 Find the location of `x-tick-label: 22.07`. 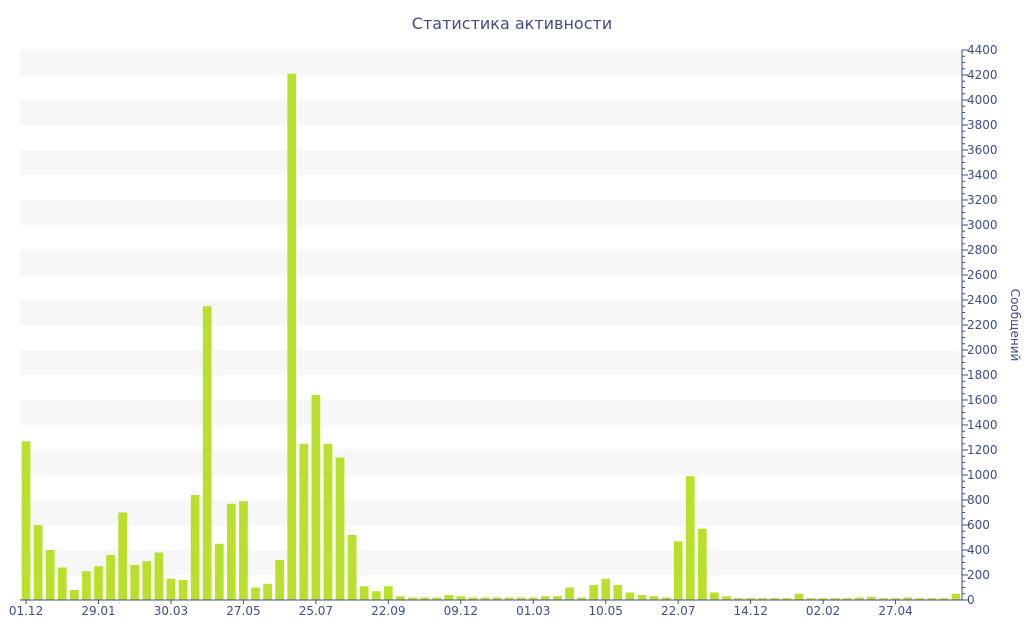

x-tick-label: 22.07 is located at coordinates (678, 611).